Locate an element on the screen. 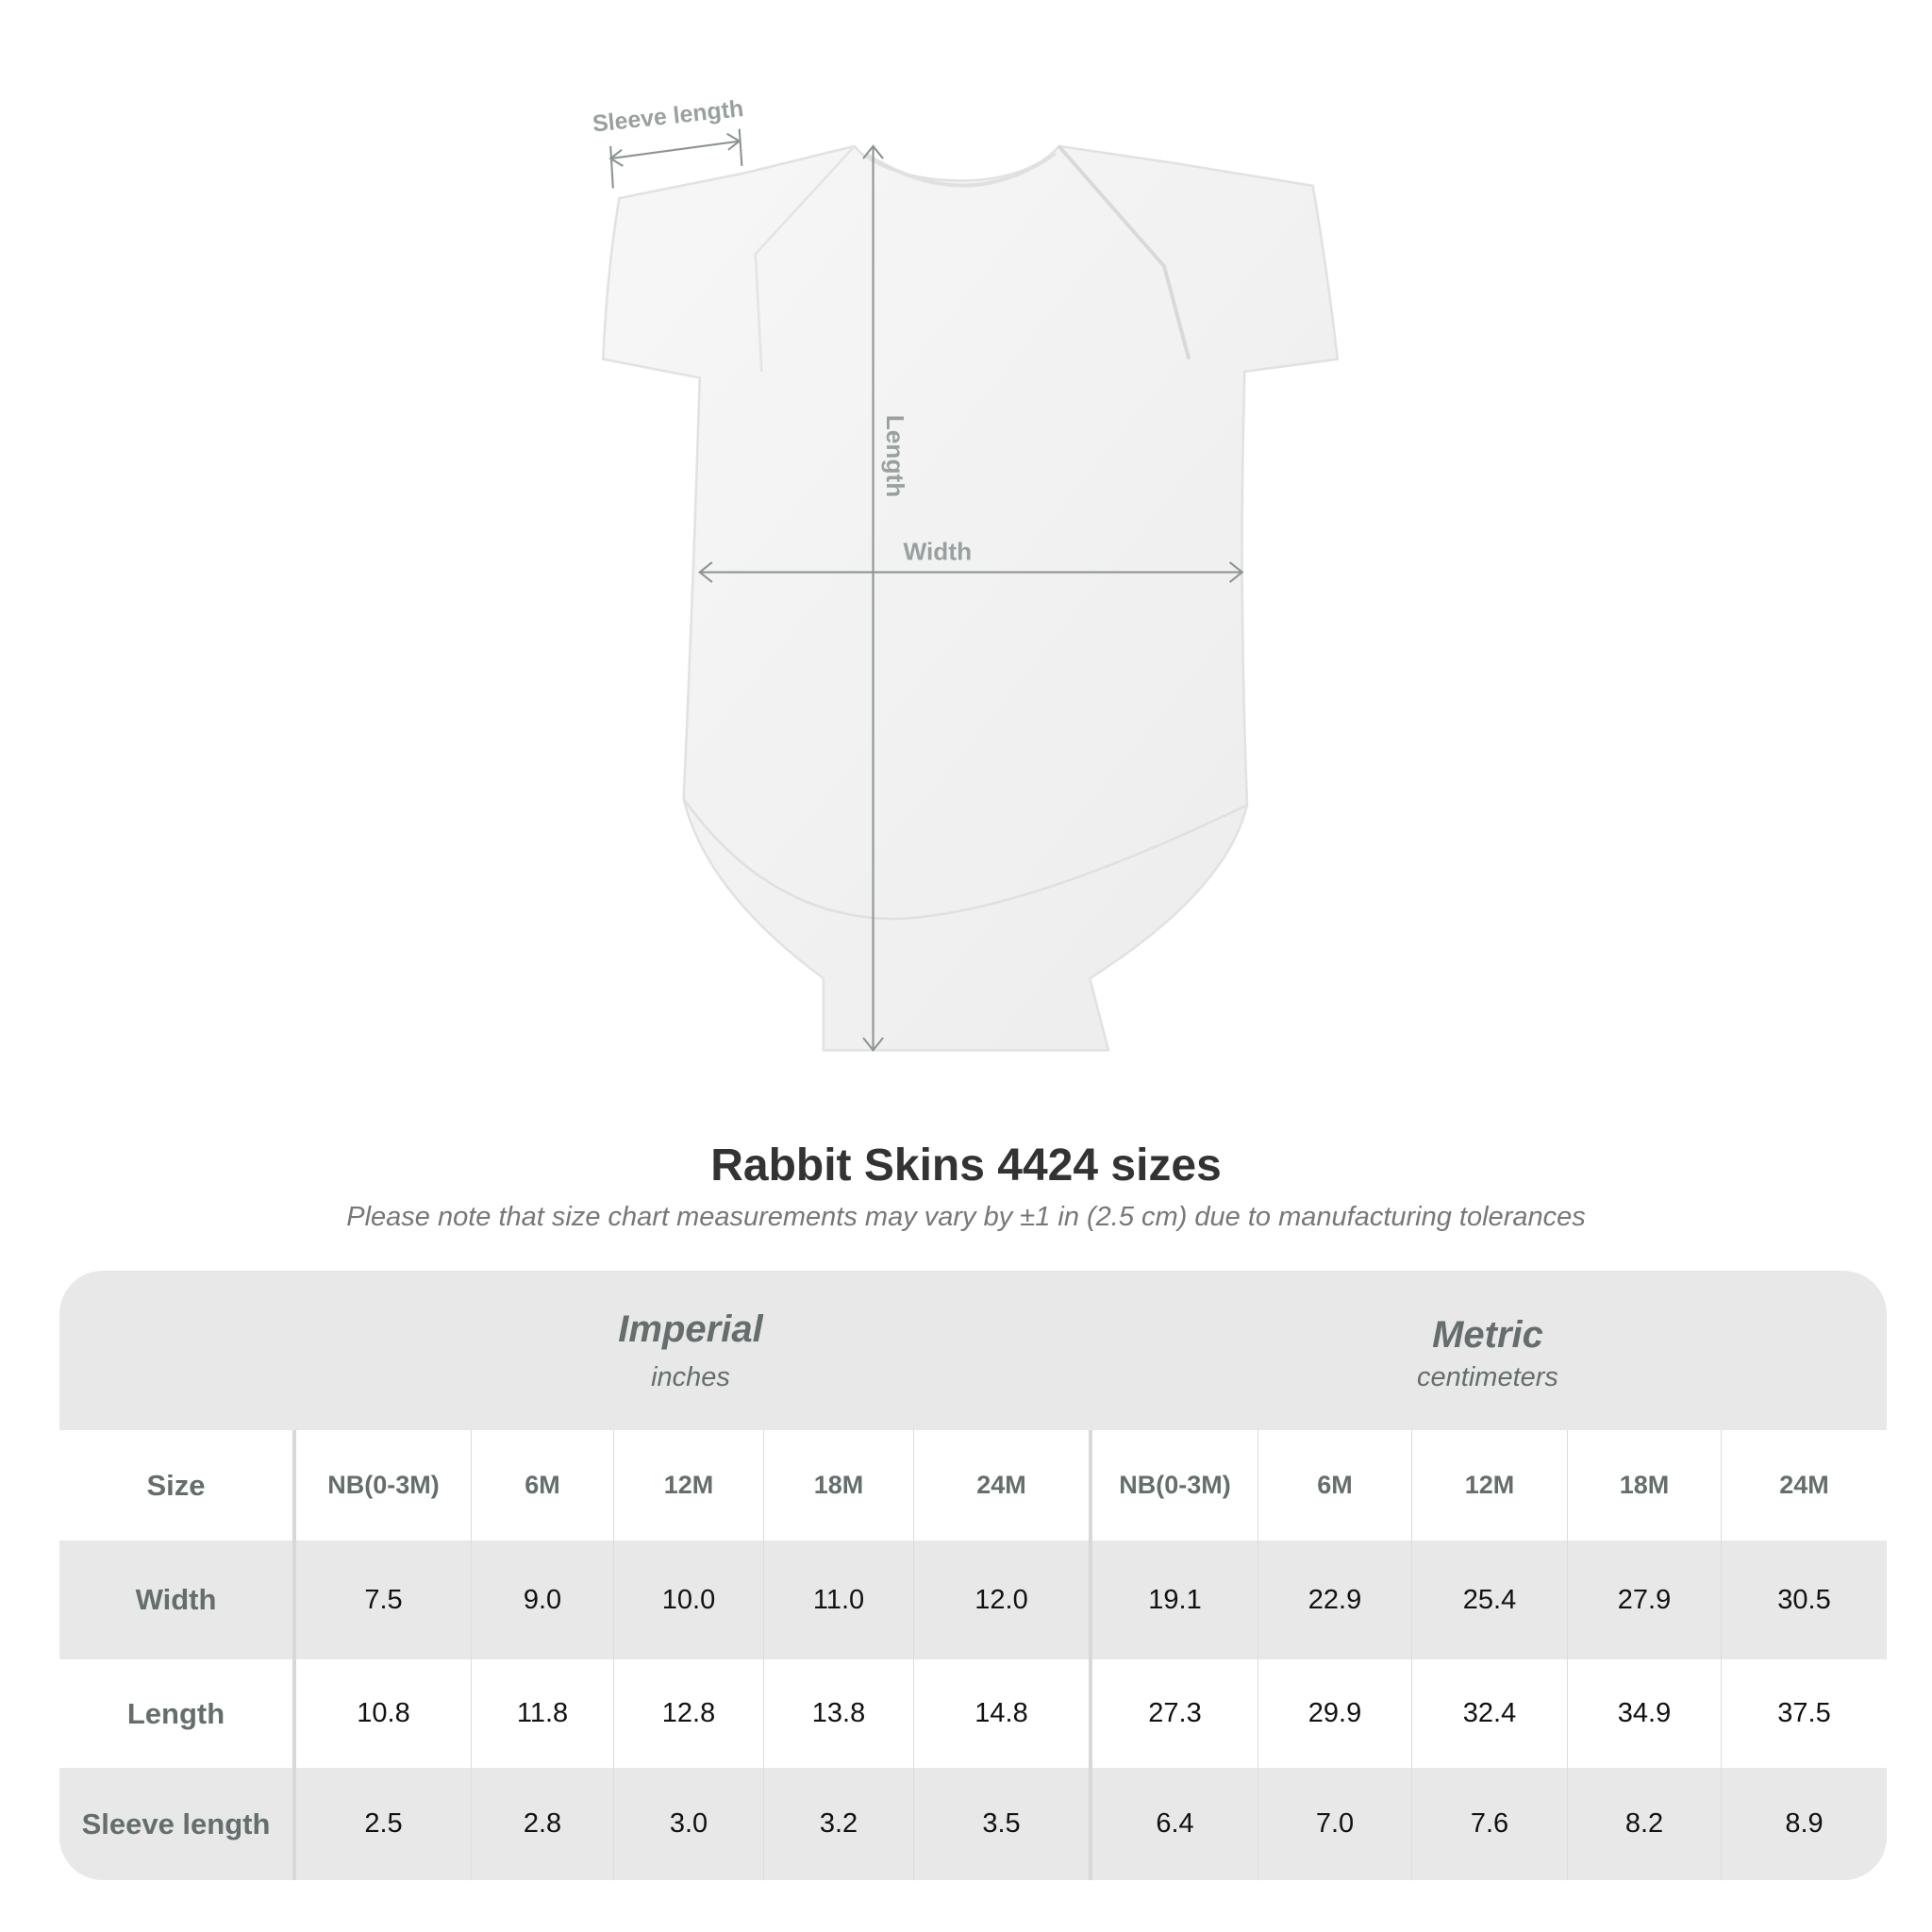 The image size is (1932, 1932). table-cell: 10.0 is located at coordinates (688, 1600).